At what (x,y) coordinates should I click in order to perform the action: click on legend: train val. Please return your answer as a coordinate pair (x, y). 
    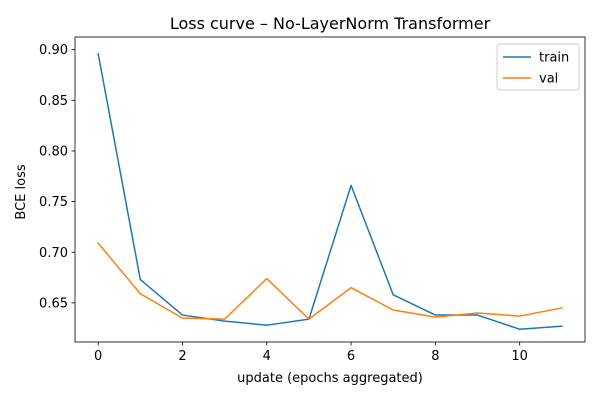
    Looking at the image, I should click on (538, 67).